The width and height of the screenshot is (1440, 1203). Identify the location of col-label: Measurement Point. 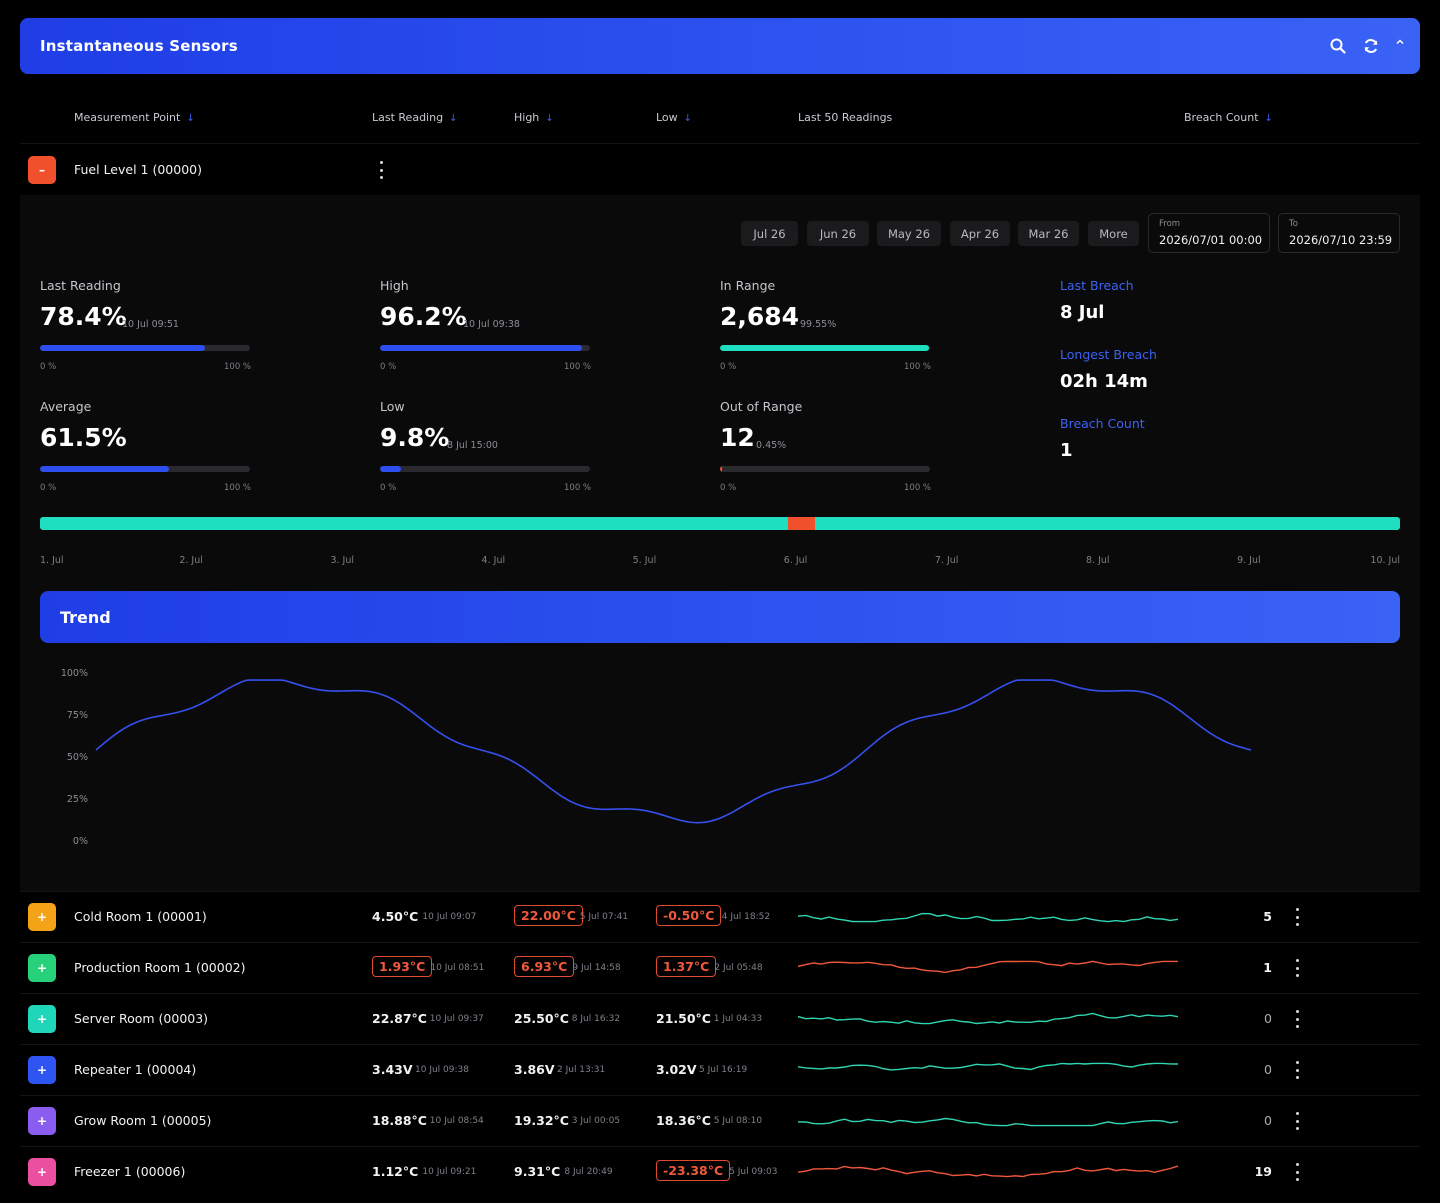
(127, 117).